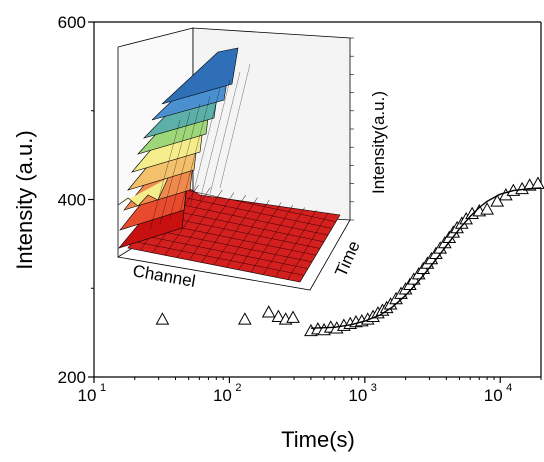 Image resolution: width=544 pixels, height=462 pixels. What do you see at coordinates (72, 200) in the screenshot?
I see `y-tick-label: 400` at bounding box center [72, 200].